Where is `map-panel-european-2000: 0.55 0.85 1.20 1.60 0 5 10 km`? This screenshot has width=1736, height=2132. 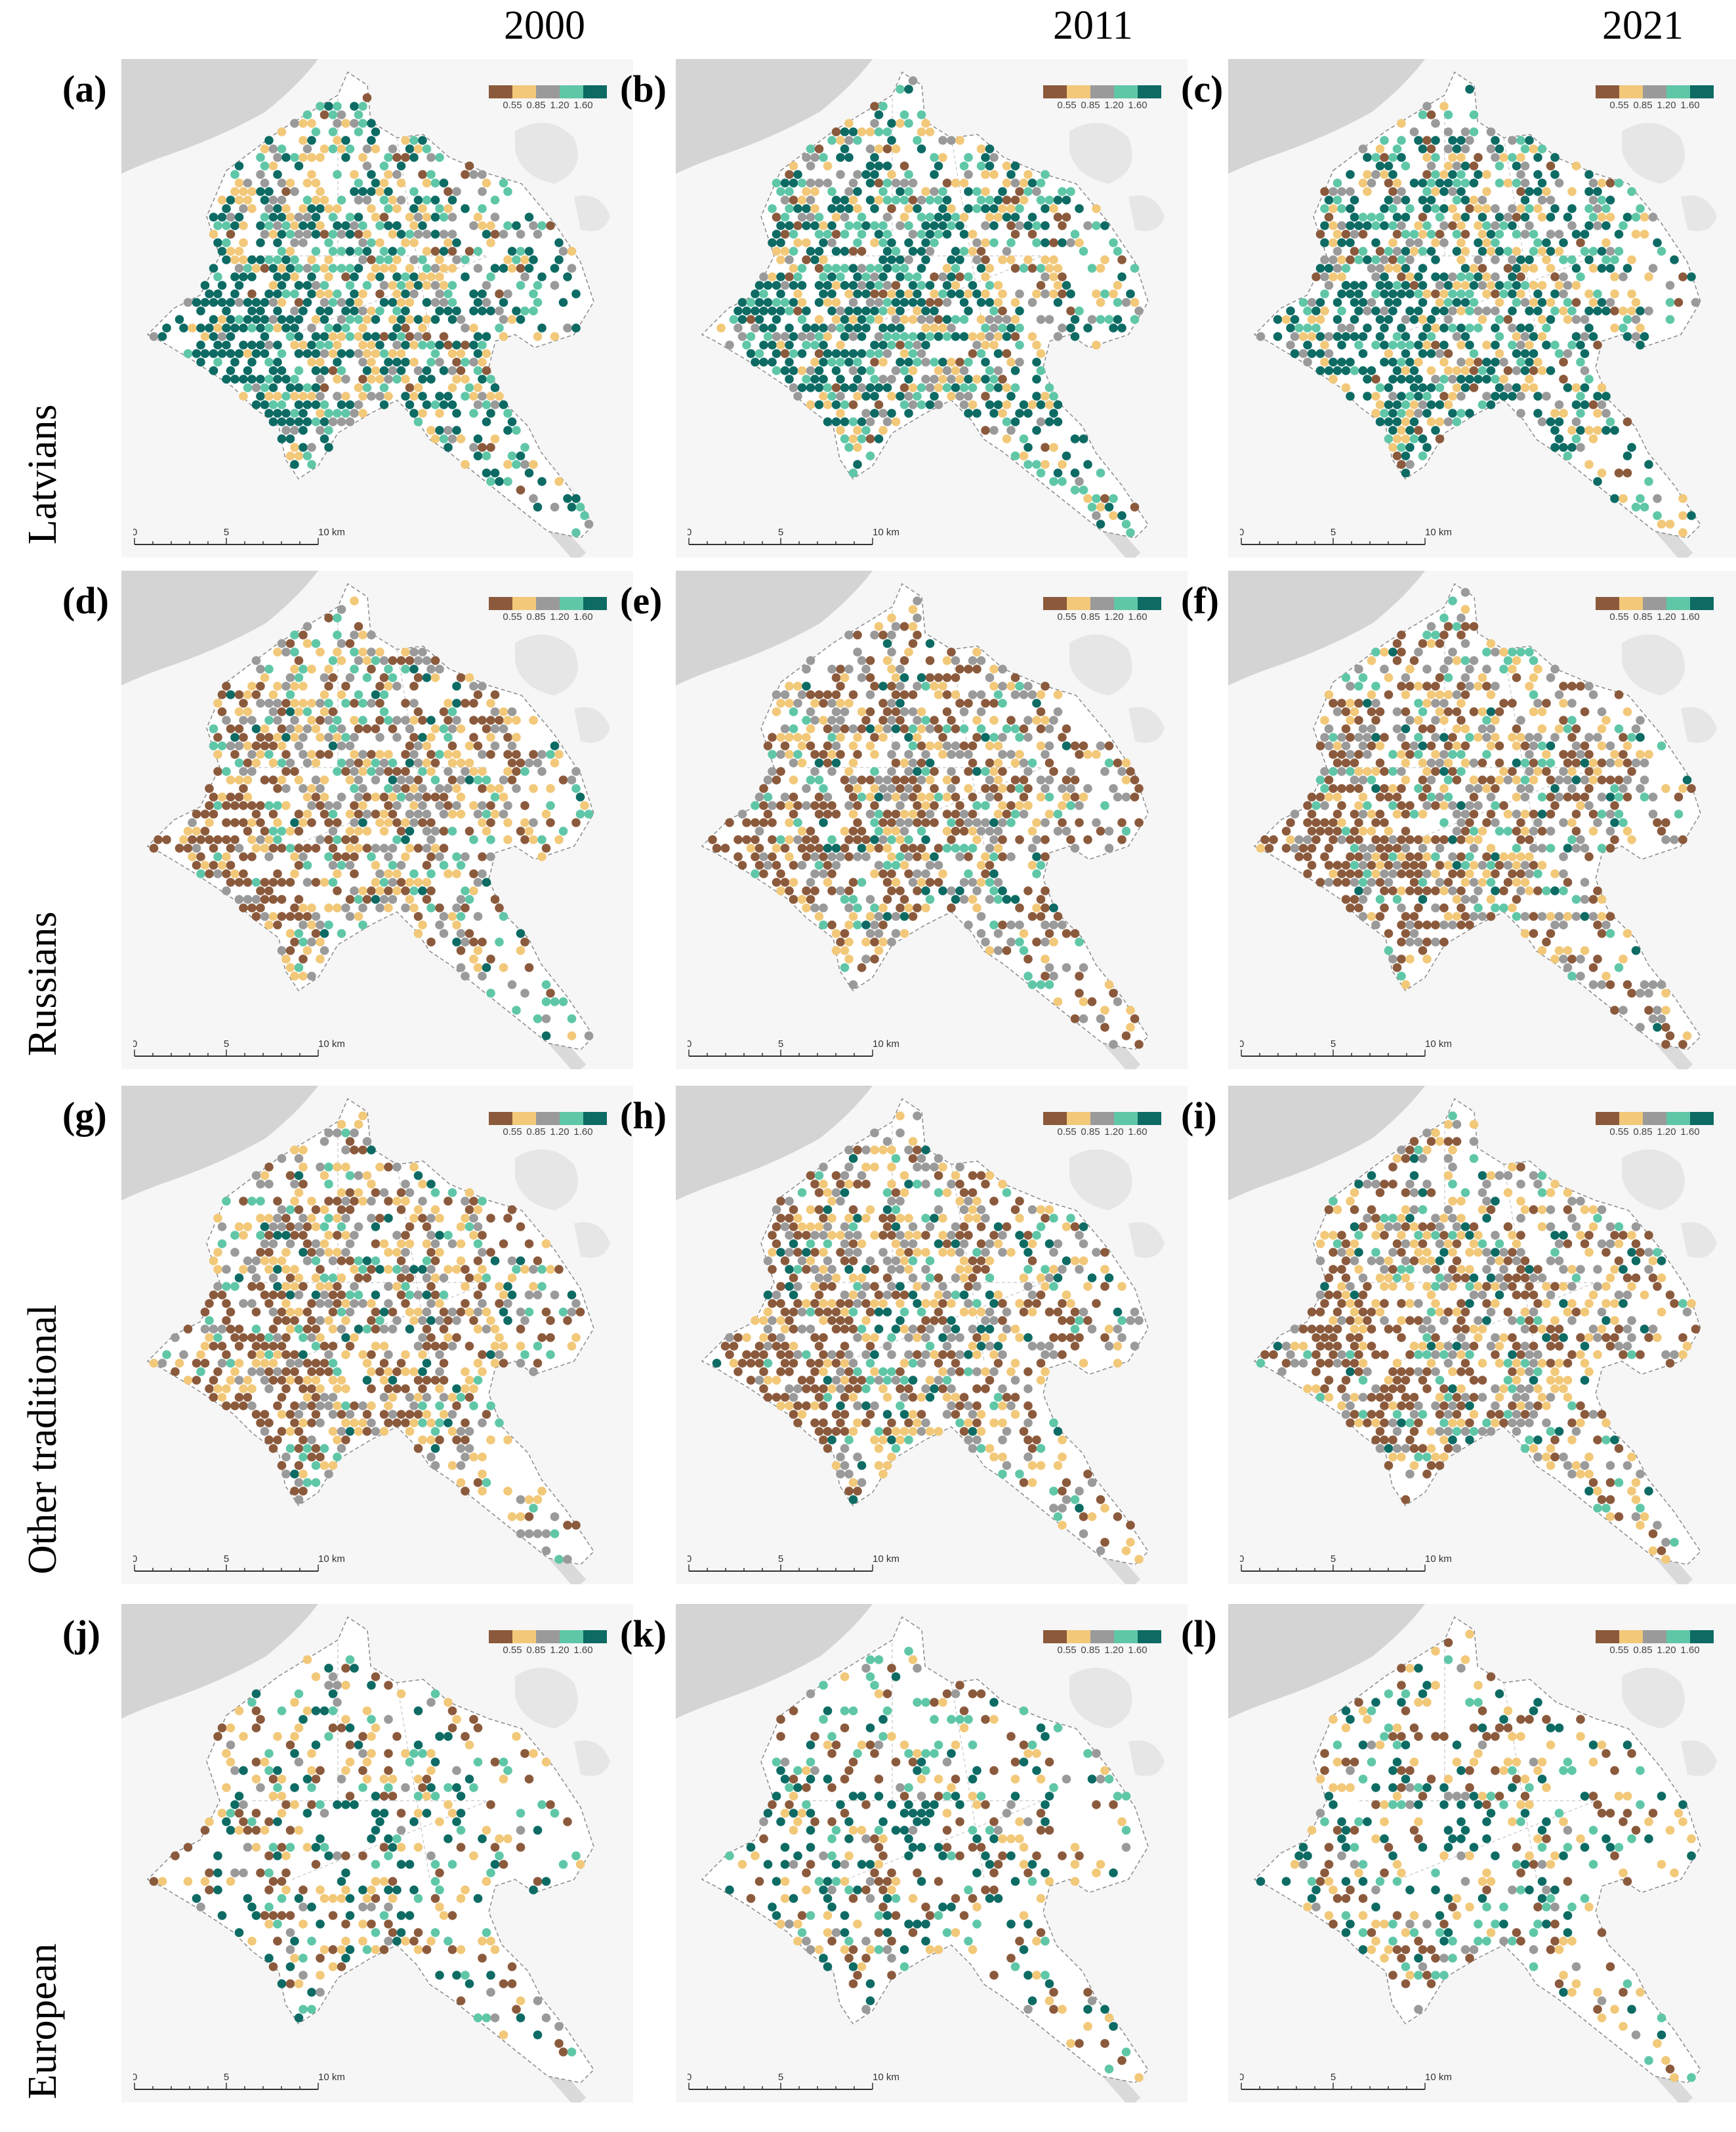
map-panel-european-2000: 0.55 0.85 1.20 1.60 0 5 10 km is located at coordinates (377, 1853).